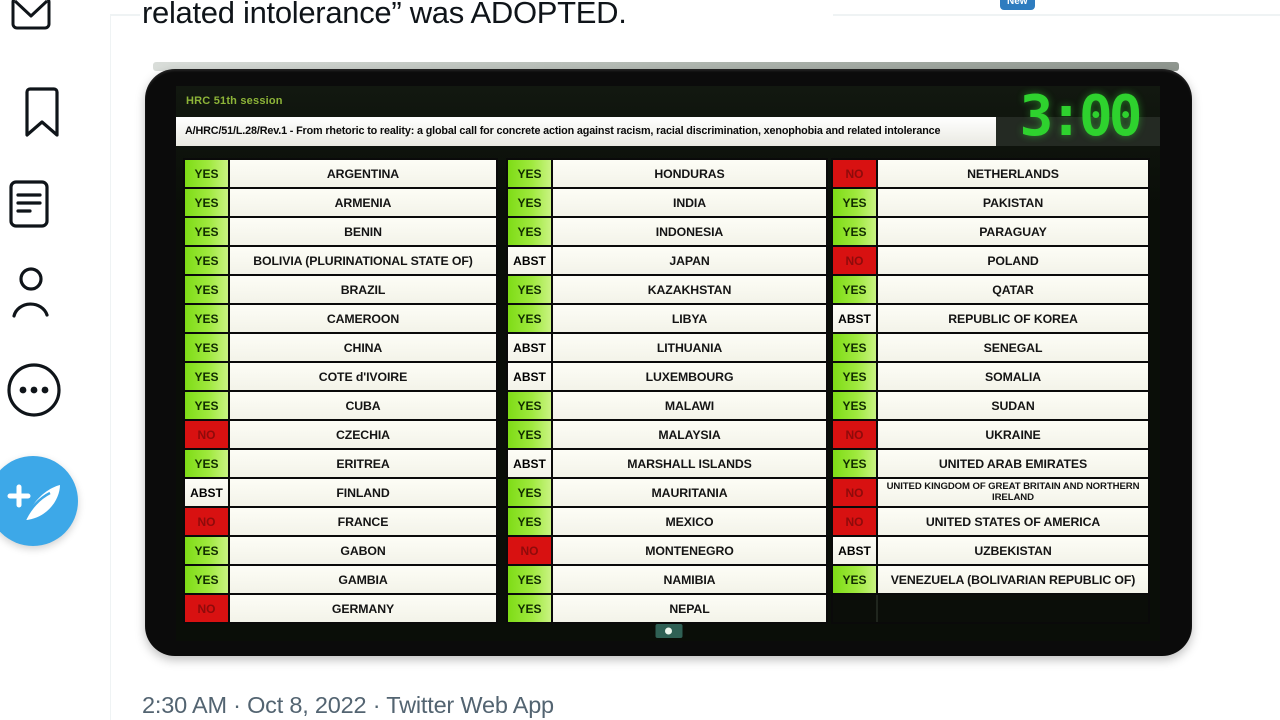 The width and height of the screenshot is (1280, 720). Describe the element at coordinates (363, 173) in the screenshot. I see `country-cell: ARGENTINA` at that location.